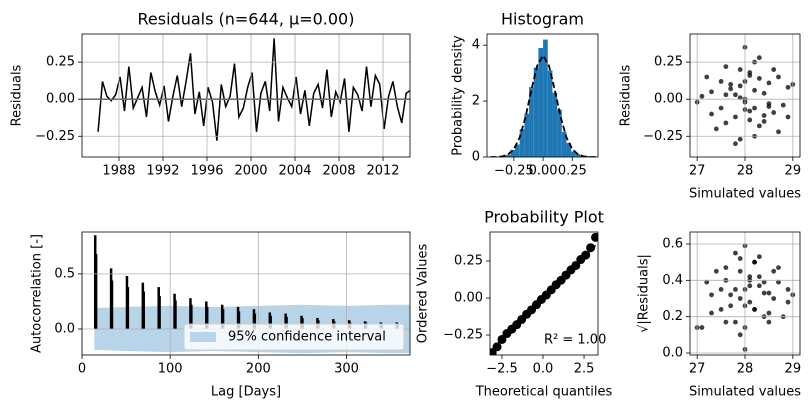 This screenshot has height=411, width=811. What do you see at coordinates (697, 369) in the screenshot?
I see `x-tick-label: 27` at bounding box center [697, 369].